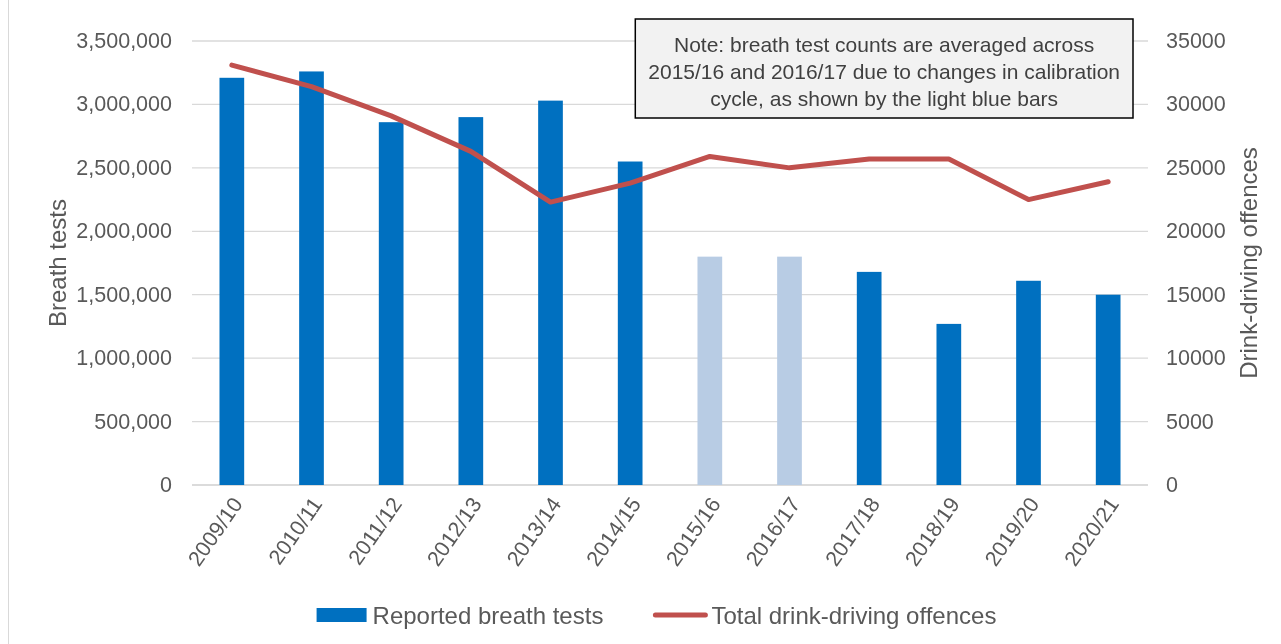 Image resolution: width=1281 pixels, height=644 pixels. Describe the element at coordinates (57, 263) in the screenshot. I see `y-axis-title: Breath tests` at that location.